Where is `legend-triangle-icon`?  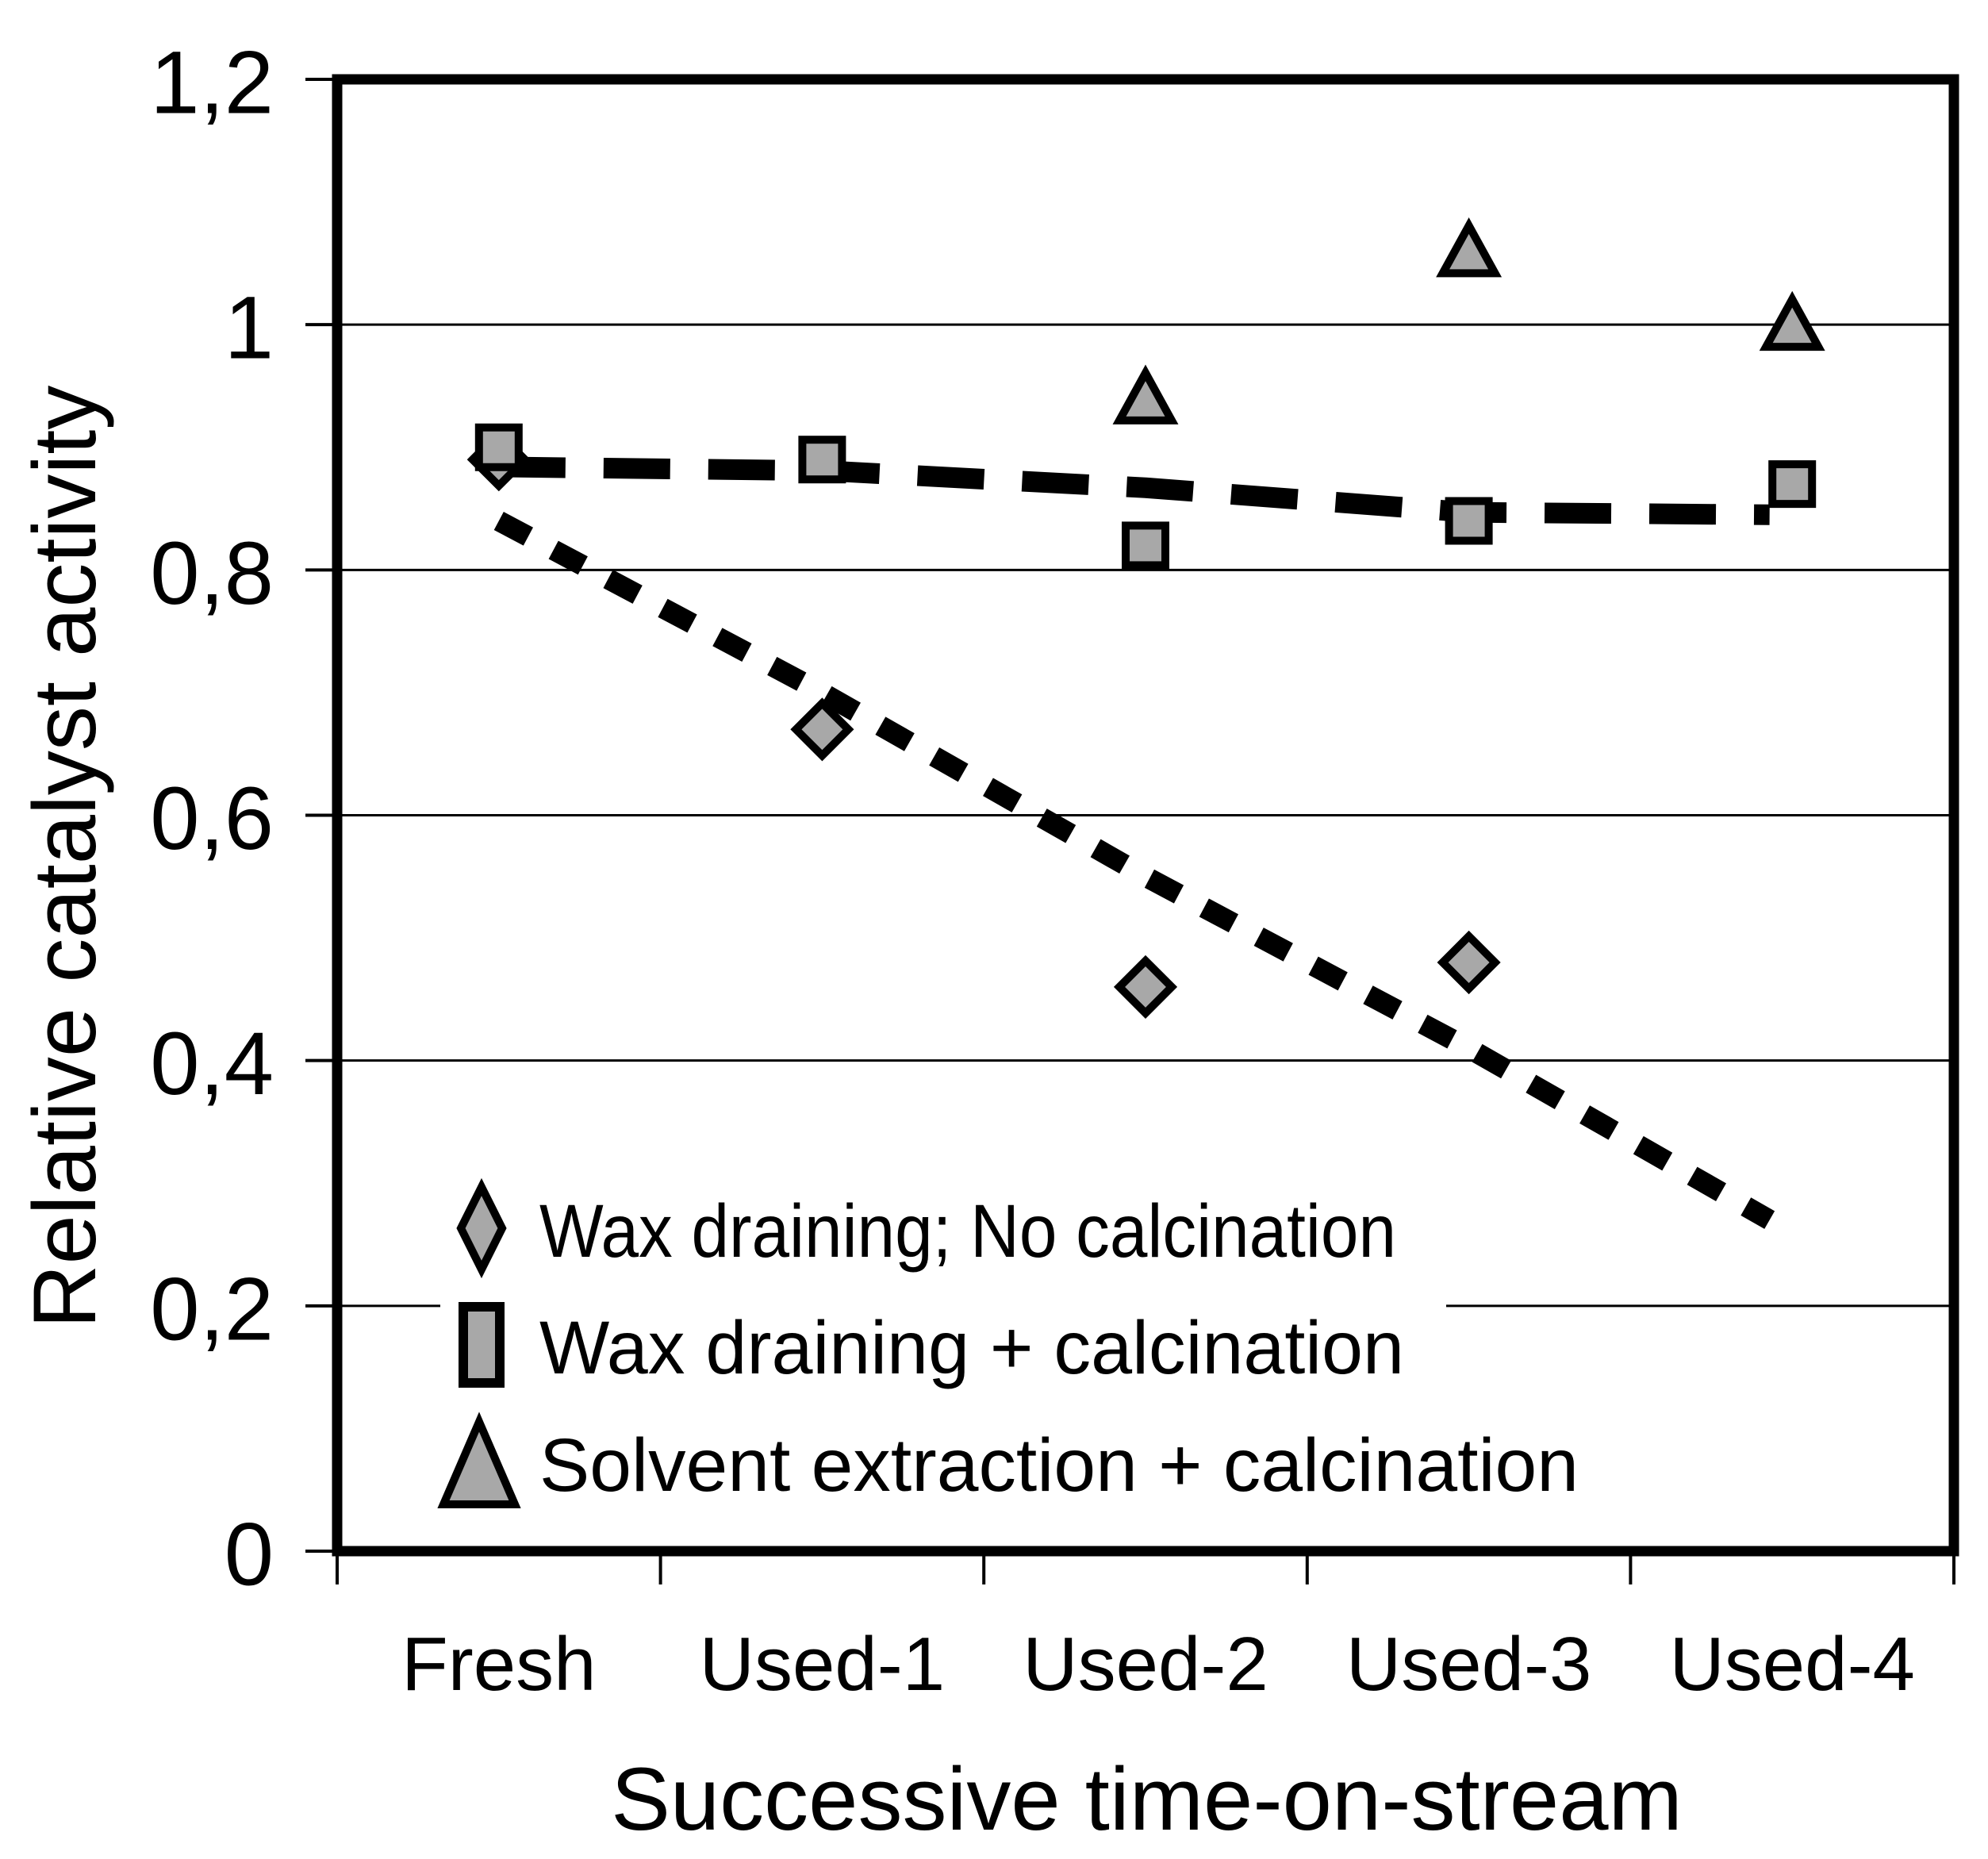 legend-triangle-icon is located at coordinates (479, 1460).